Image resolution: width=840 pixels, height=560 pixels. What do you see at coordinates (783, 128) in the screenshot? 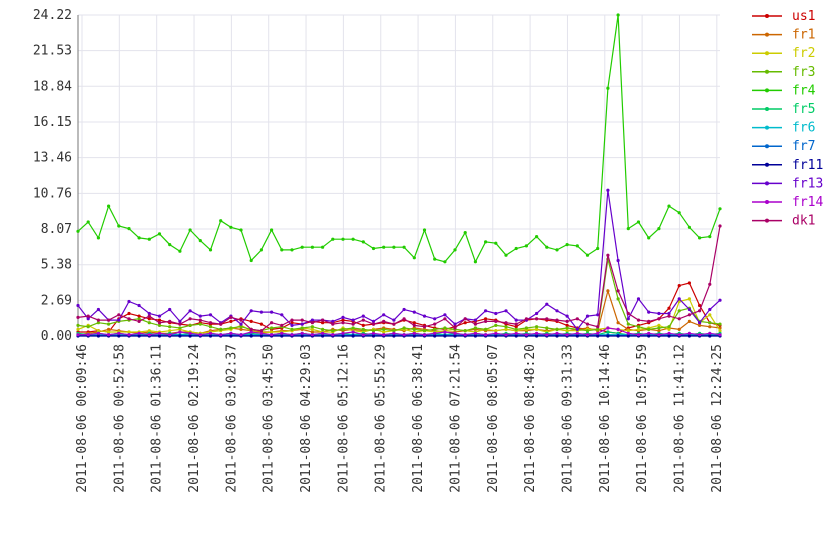
I see `legend-item-fr6: fr6` at bounding box center [783, 128].